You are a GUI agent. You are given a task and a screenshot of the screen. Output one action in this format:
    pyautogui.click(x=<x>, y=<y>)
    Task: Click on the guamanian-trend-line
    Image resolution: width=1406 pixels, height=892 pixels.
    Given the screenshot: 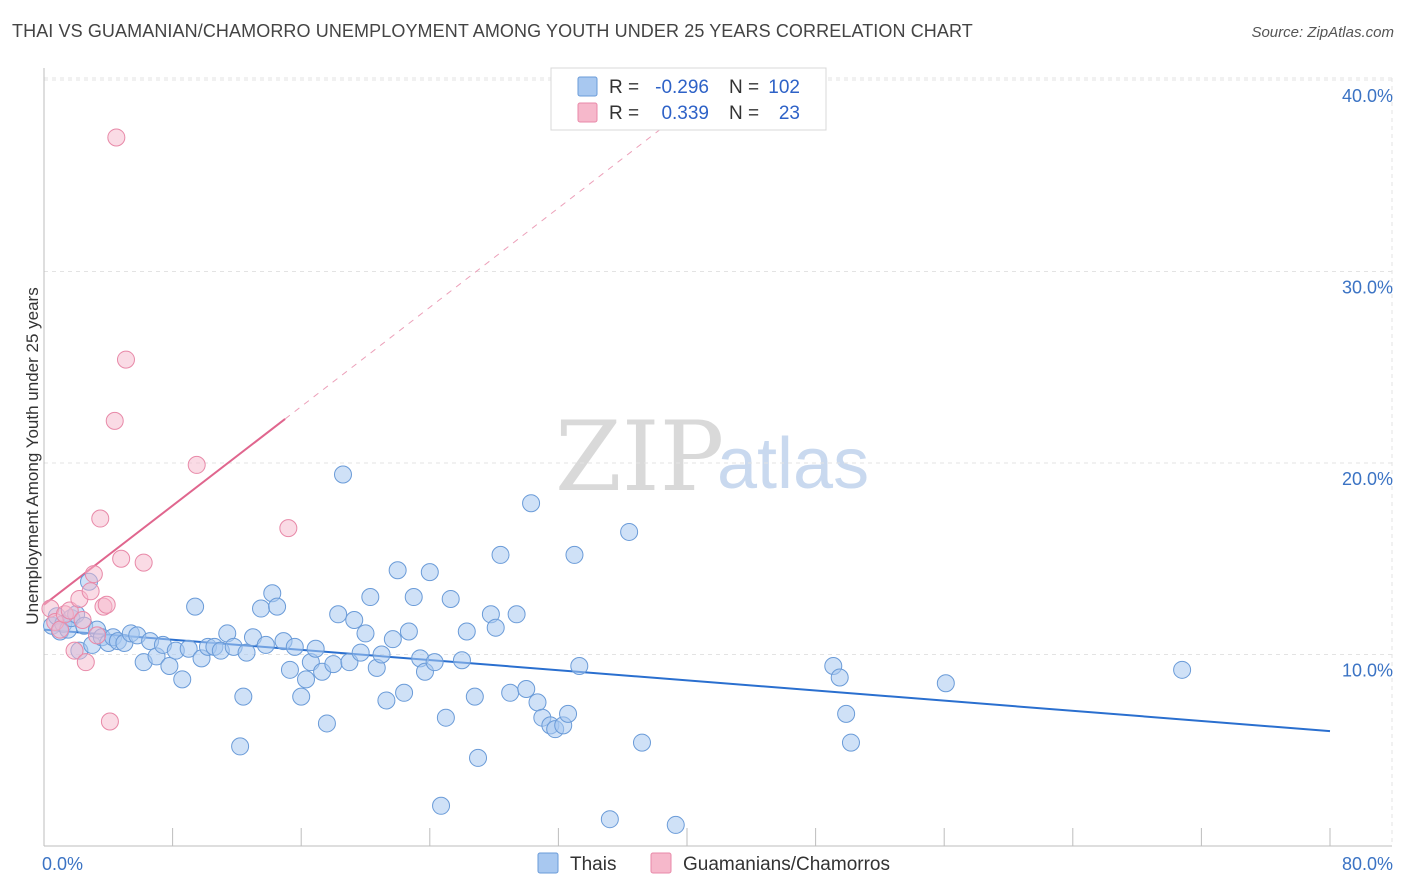 What is the action you would take?
    pyautogui.click(x=164, y=512)
    